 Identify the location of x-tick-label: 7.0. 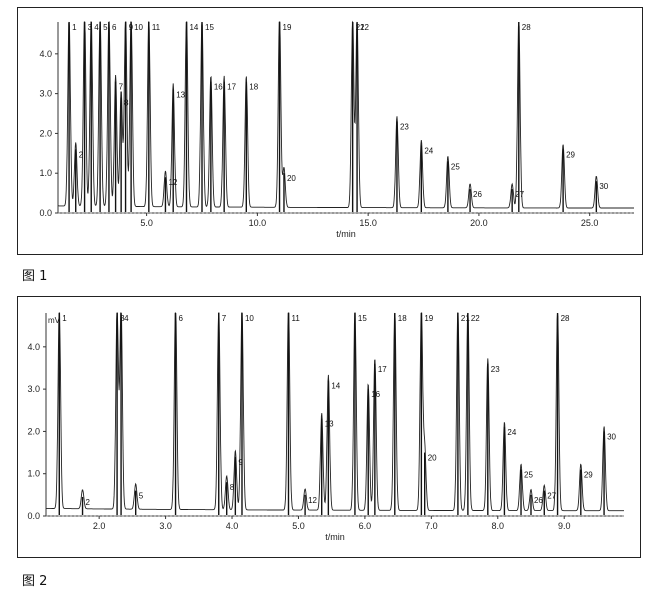
(431, 526).